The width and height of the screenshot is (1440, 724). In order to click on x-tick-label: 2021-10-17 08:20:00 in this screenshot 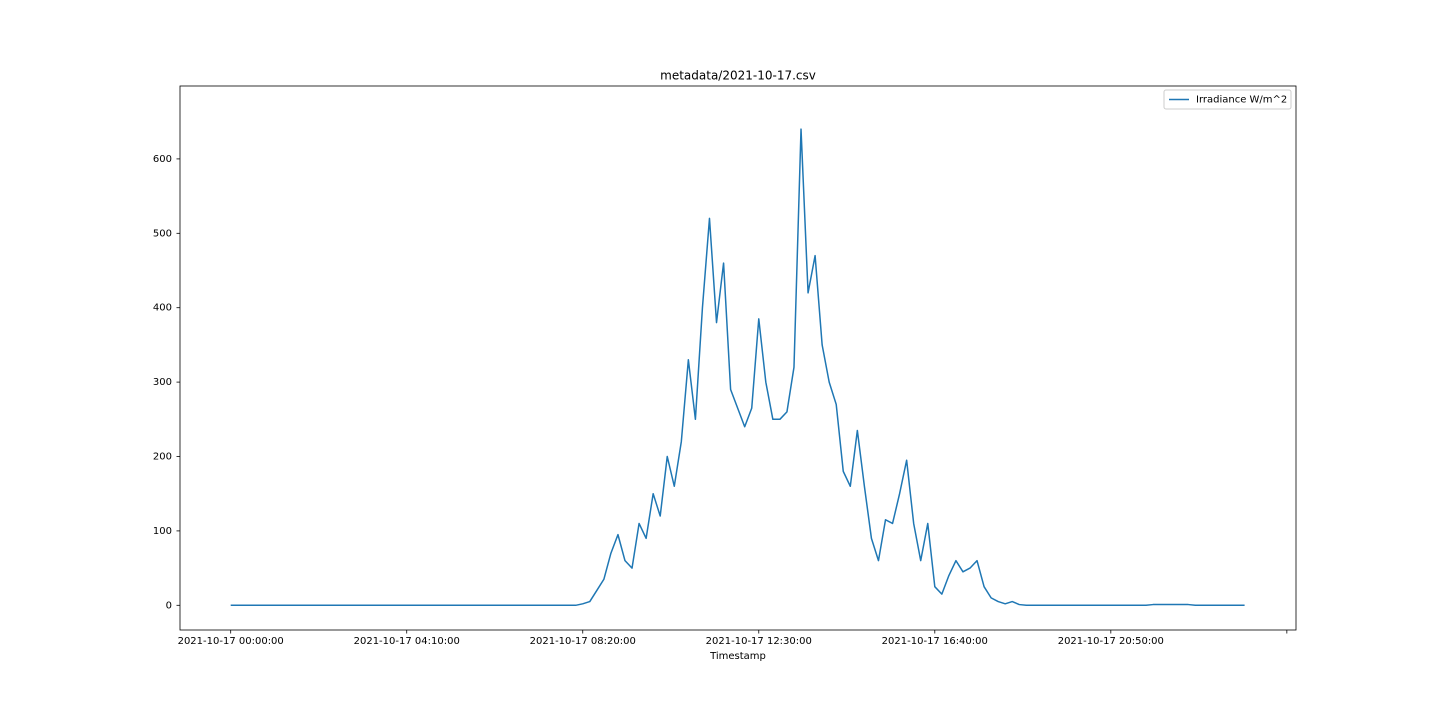, I will do `click(583, 641)`.